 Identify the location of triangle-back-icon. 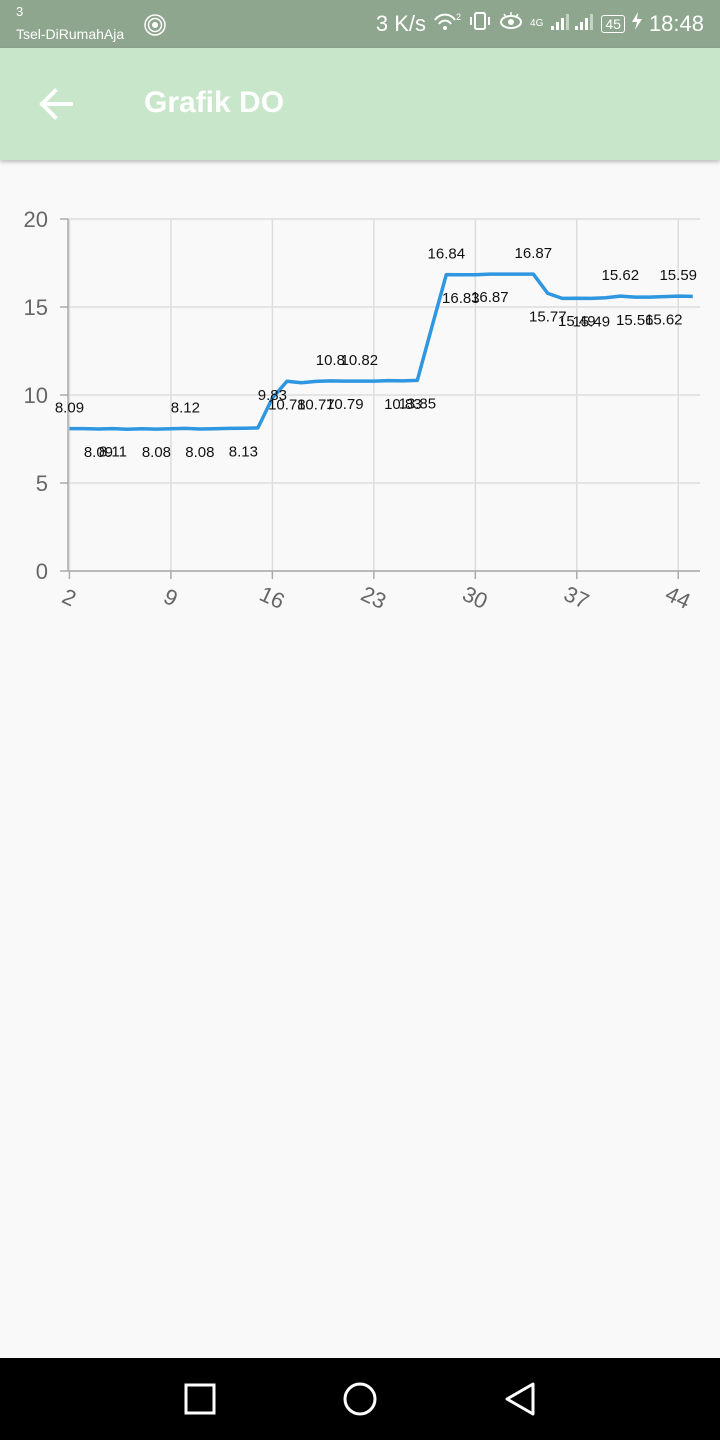
(520, 1399).